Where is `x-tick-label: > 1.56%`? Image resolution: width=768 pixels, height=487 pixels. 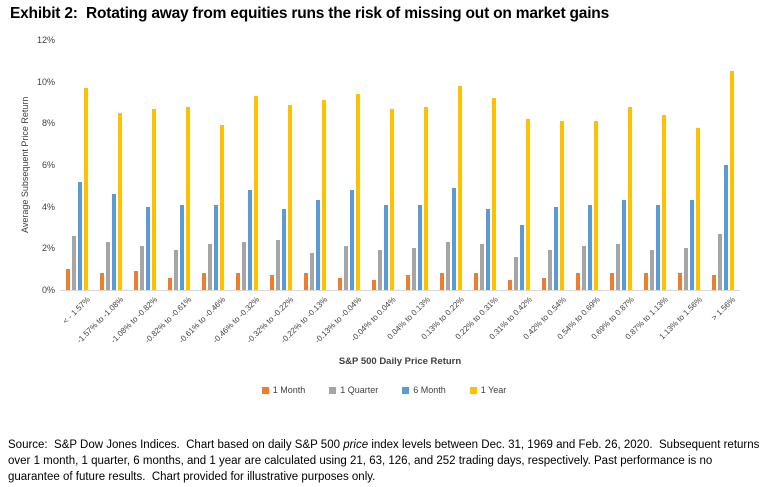 x-tick-label: > 1.56% is located at coordinates (724, 309).